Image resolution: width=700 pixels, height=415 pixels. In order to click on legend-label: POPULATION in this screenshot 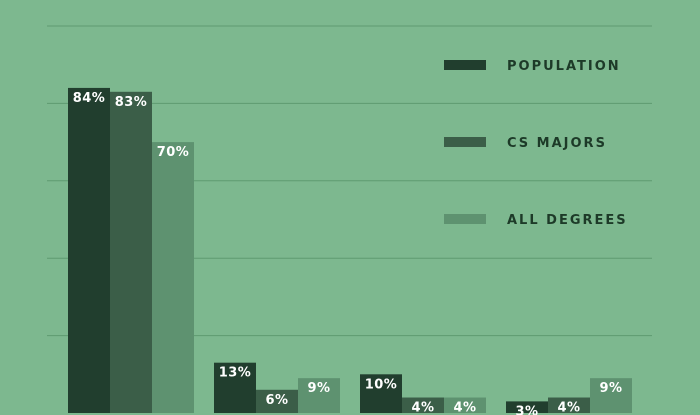, I will do `click(564, 66)`.